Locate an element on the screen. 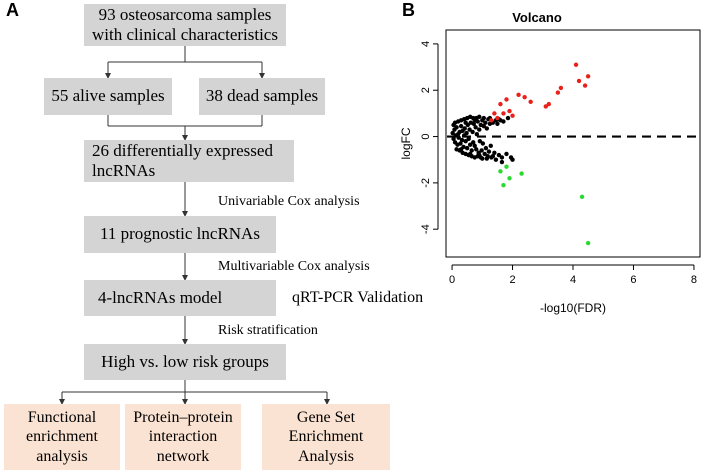 The image size is (706, 473). box-alive: 55 alive samples is located at coordinates (108, 96).